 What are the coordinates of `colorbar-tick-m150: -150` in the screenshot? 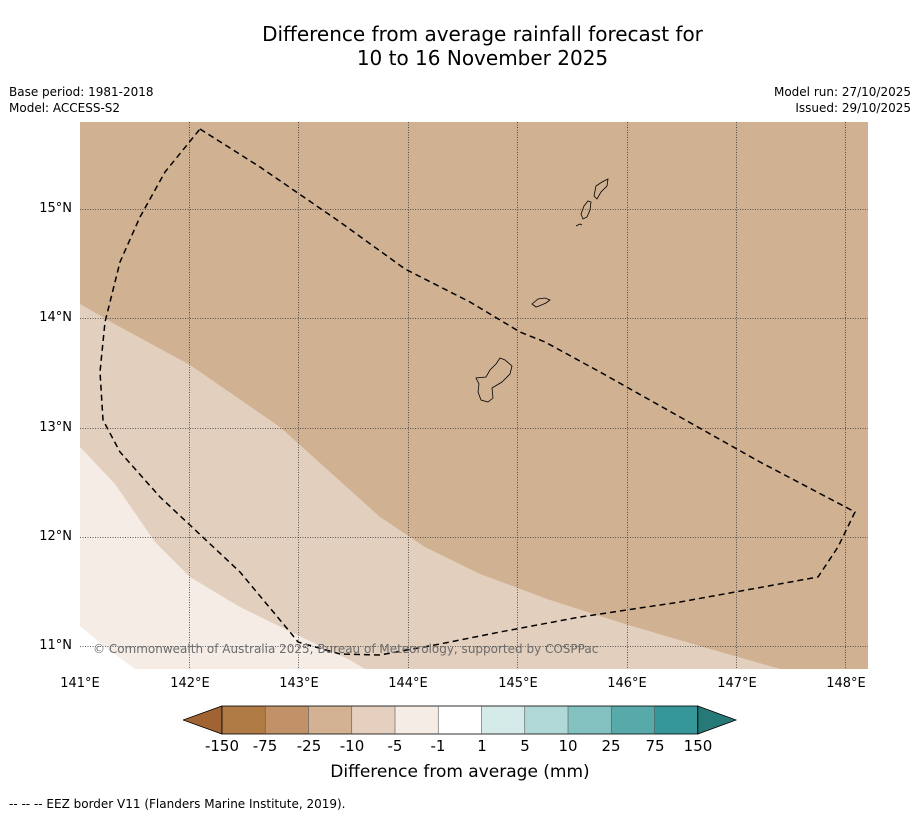 It's located at (222, 746).